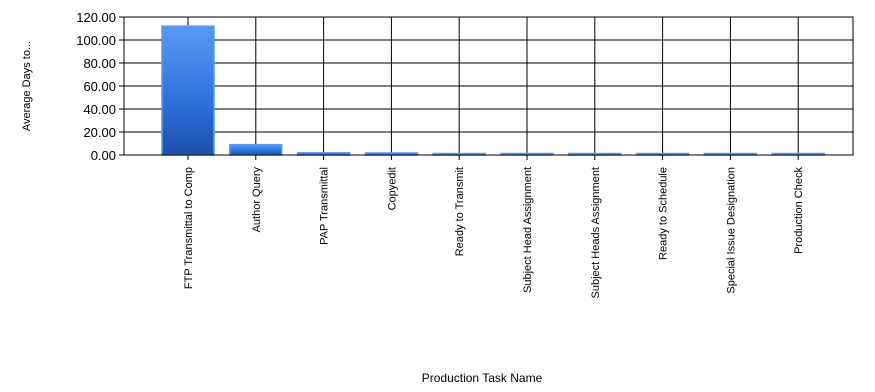 Image resolution: width=875 pixels, height=392 pixels. I want to click on x-tick-label: PAP Transmittal, so click(325, 206).